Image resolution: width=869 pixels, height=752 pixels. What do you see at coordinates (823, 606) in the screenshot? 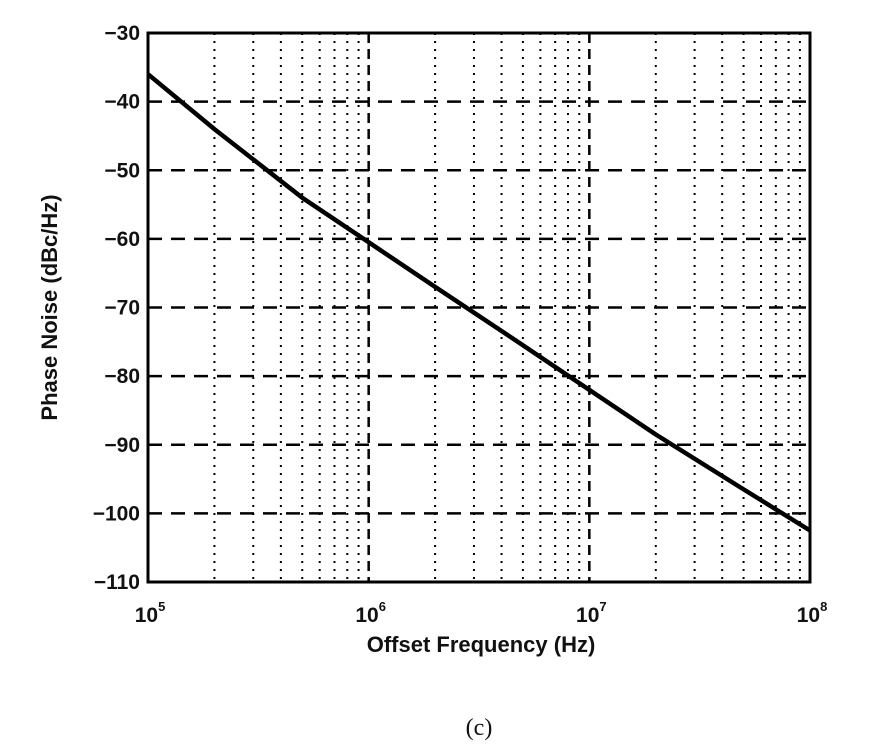
I see `x-tick-exponent: 8` at bounding box center [823, 606].